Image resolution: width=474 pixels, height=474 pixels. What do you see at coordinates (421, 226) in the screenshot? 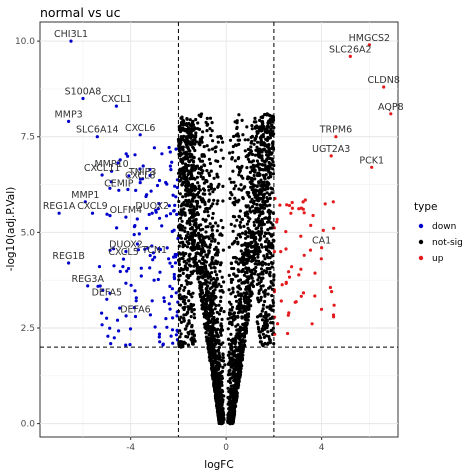
I see `legend-key-down` at bounding box center [421, 226].